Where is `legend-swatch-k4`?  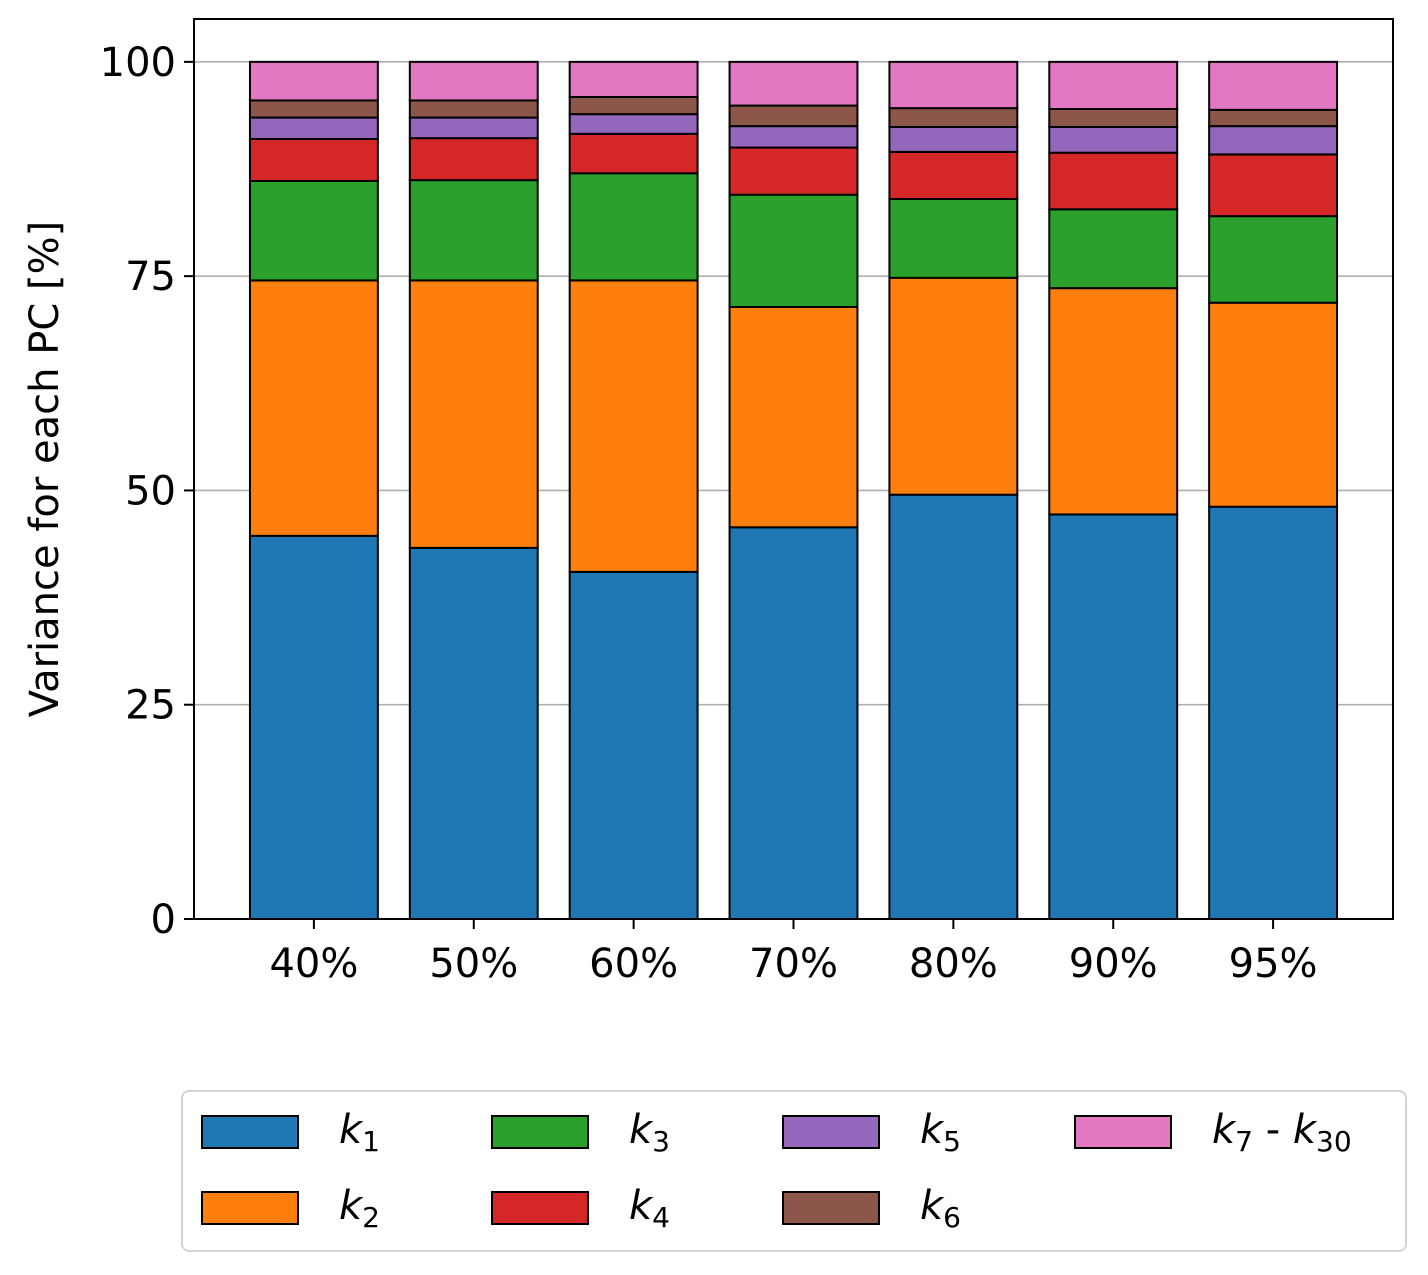
legend-swatch-k4 is located at coordinates (540, 1208).